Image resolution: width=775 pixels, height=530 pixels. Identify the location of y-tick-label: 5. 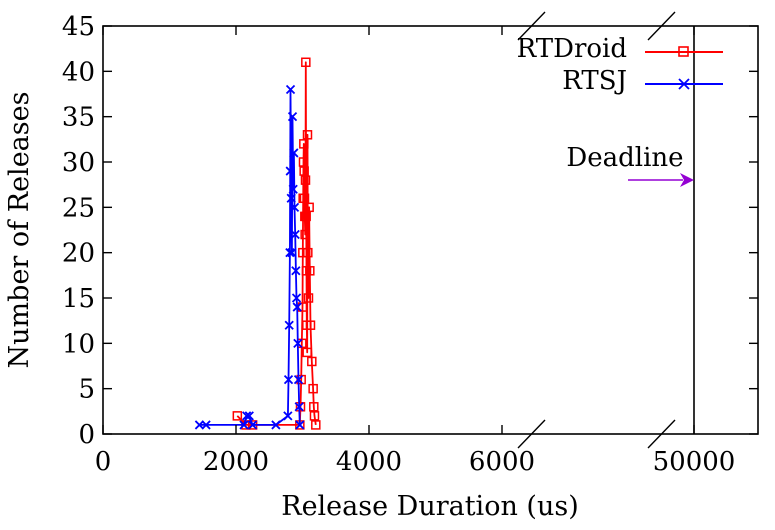
(86, 390).